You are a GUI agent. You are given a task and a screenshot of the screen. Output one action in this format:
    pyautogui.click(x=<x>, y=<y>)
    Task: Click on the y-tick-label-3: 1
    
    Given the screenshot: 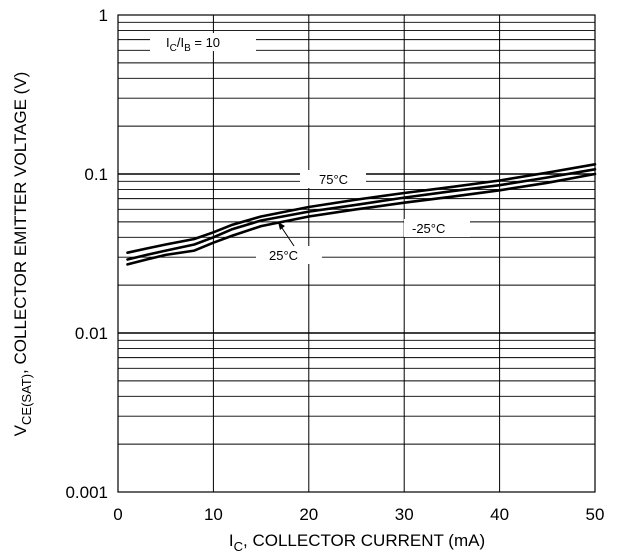 What is the action you would take?
    pyautogui.click(x=103, y=15)
    